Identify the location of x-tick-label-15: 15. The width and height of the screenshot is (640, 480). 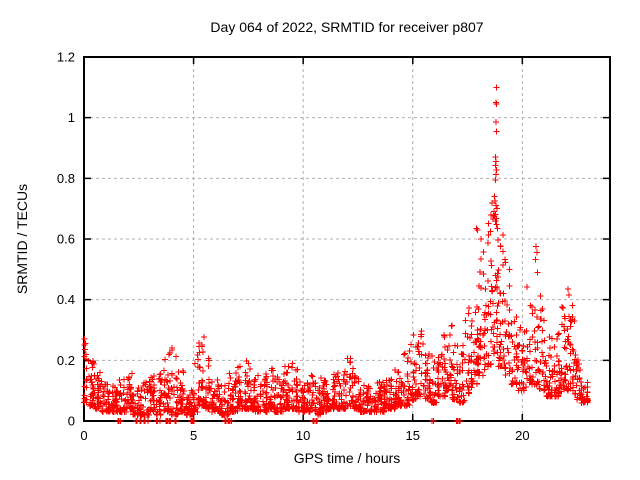
(413, 435).